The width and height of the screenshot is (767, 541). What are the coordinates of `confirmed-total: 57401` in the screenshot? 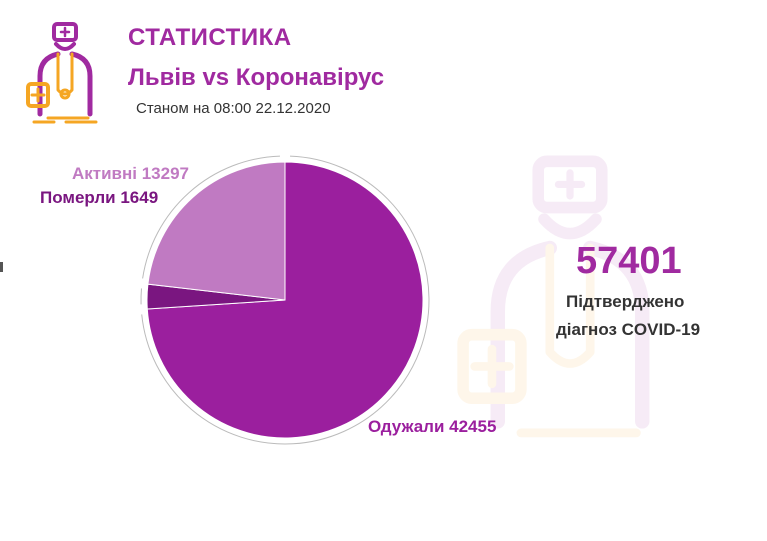 It's located at (629, 261).